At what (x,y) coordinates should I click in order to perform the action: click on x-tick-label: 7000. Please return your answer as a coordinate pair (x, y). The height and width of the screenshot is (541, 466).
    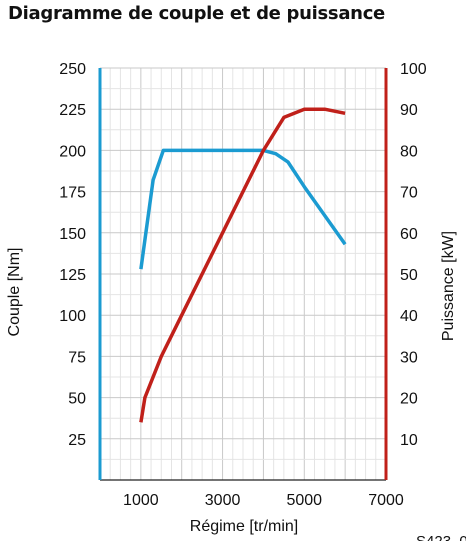
    Looking at the image, I should click on (386, 500).